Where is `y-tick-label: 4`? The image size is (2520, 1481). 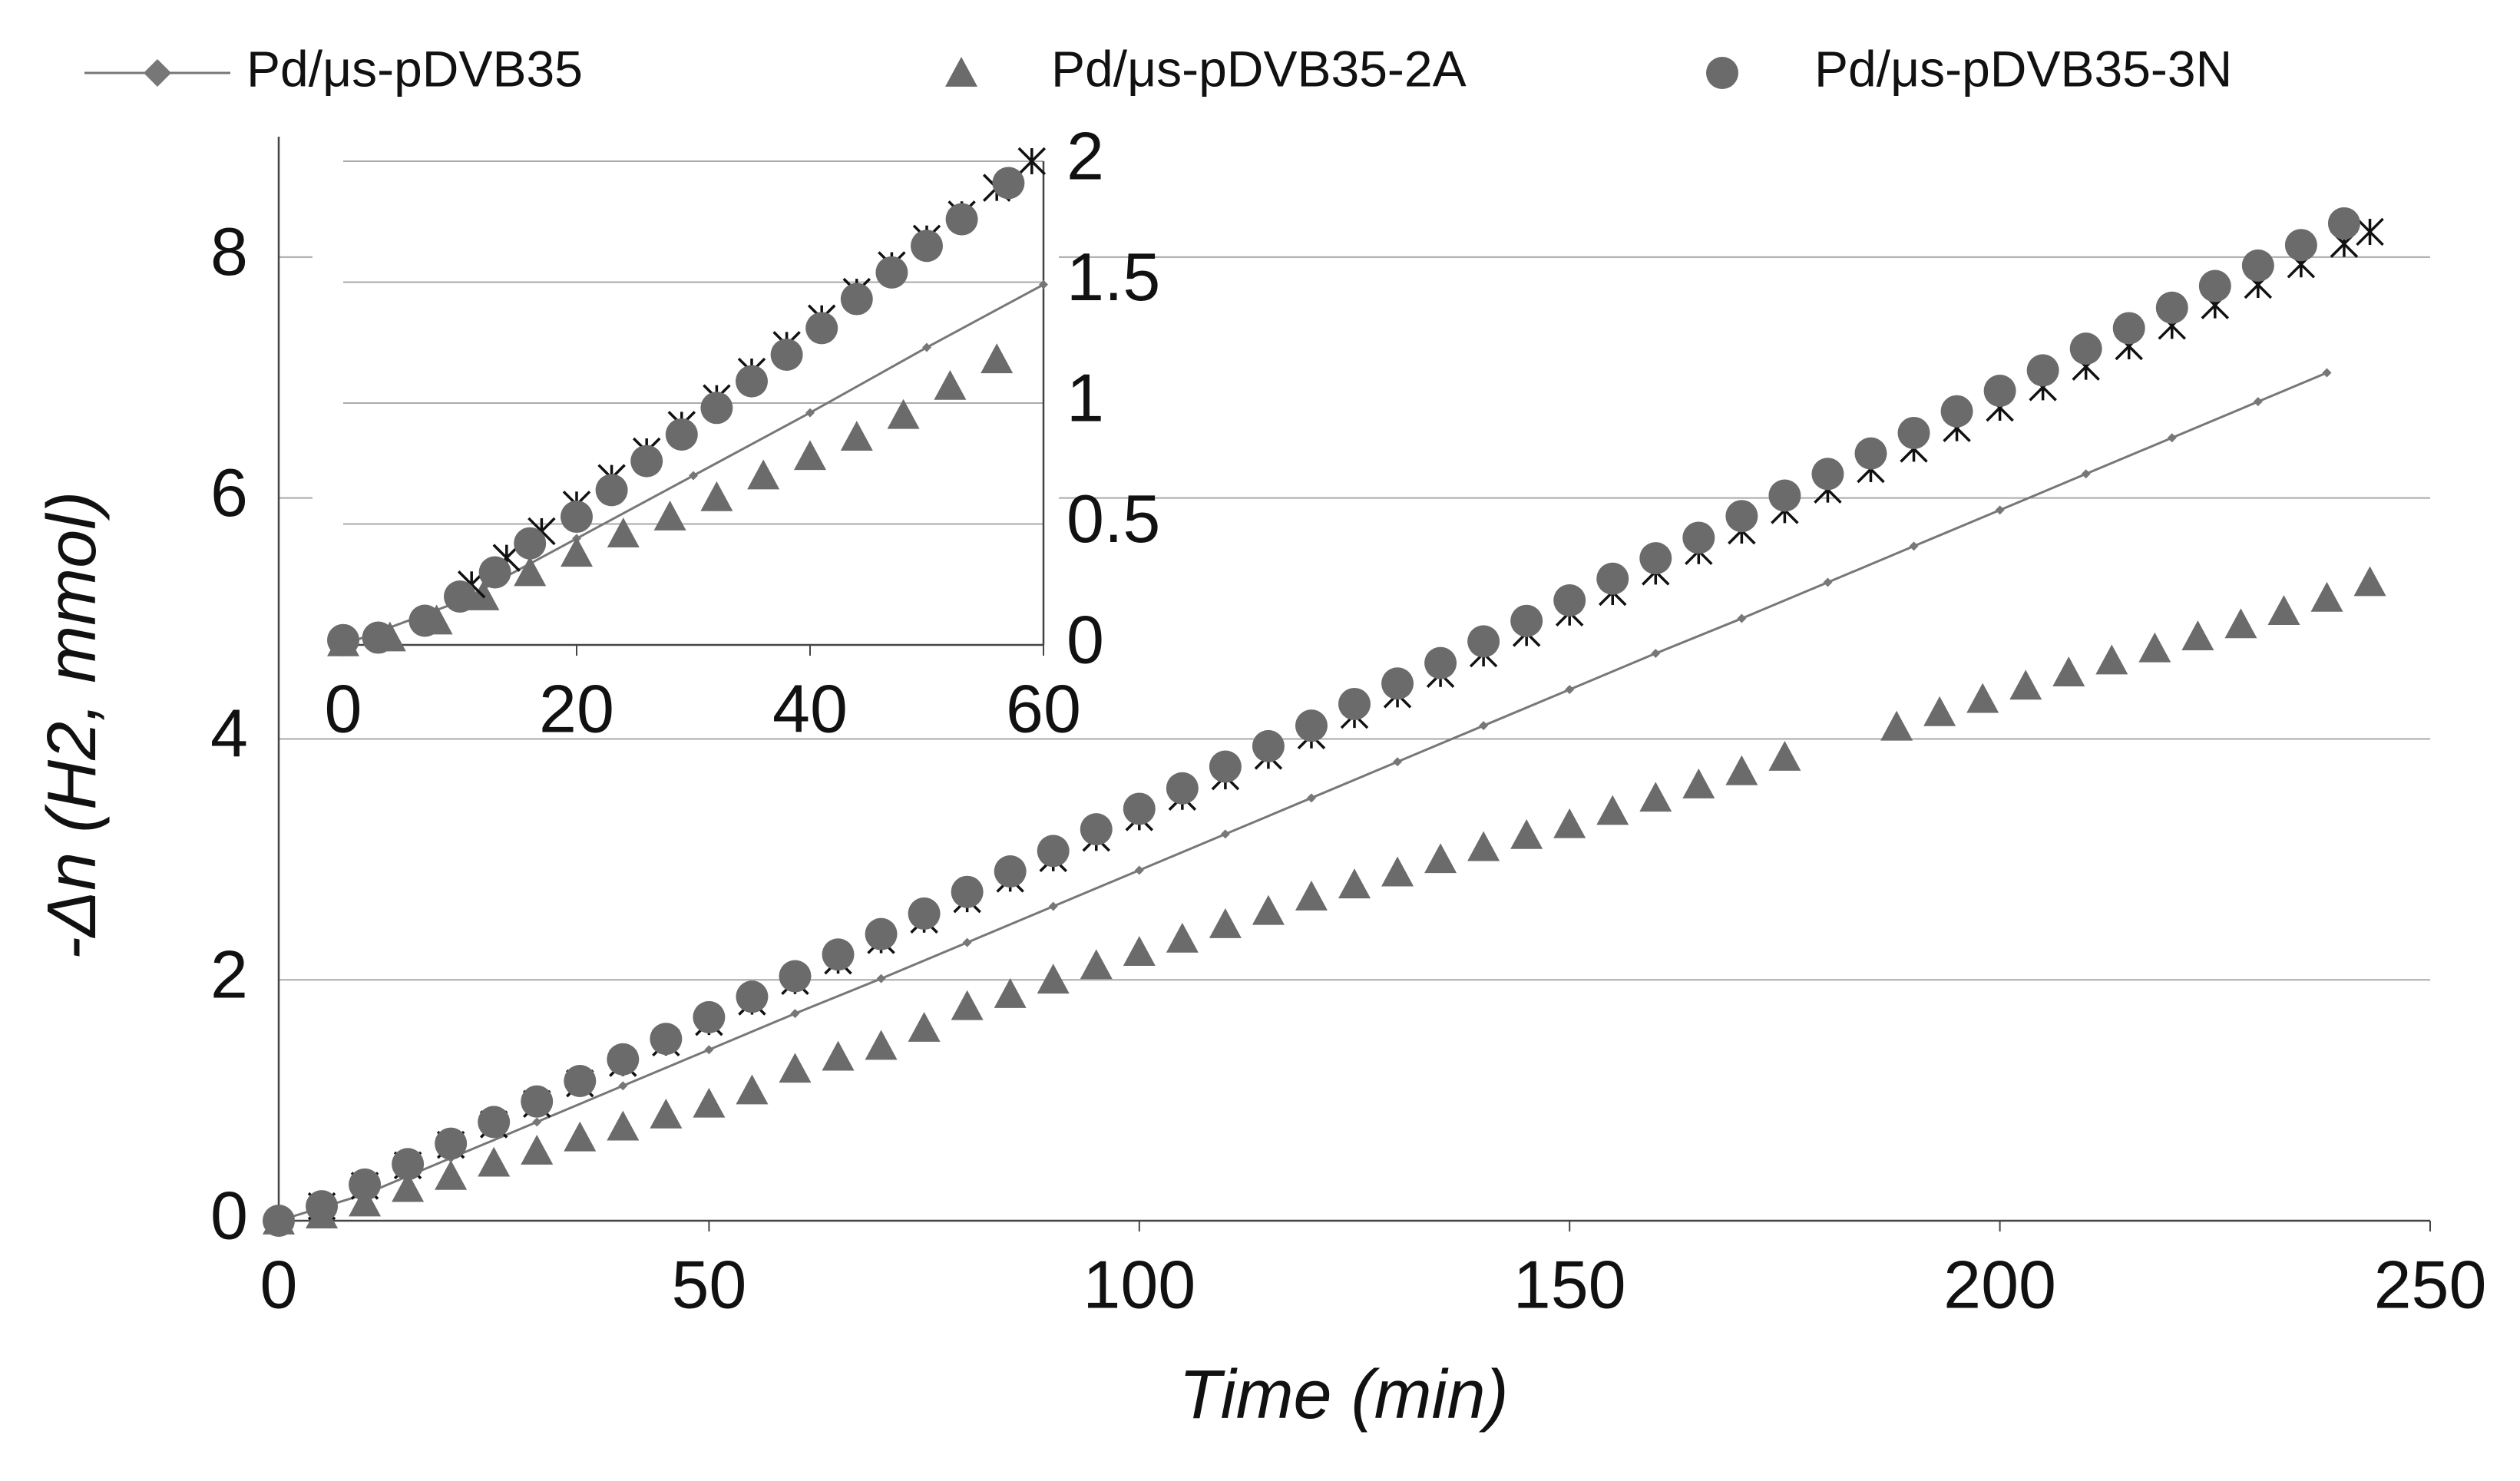 y-tick-label: 4 is located at coordinates (229, 734).